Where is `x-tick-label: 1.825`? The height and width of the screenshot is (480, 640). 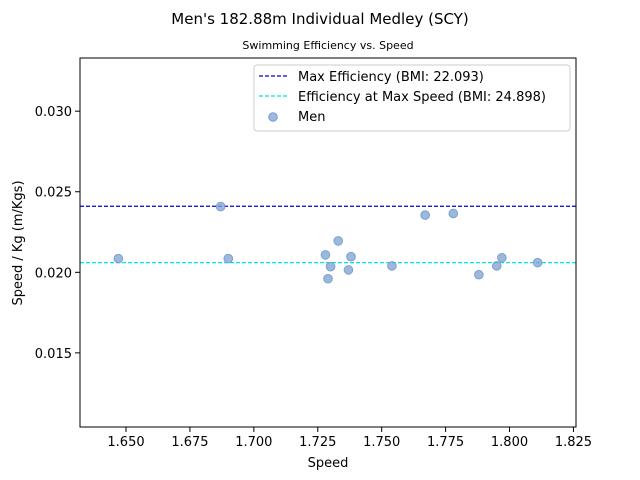
x-tick-label: 1.825 is located at coordinates (573, 442).